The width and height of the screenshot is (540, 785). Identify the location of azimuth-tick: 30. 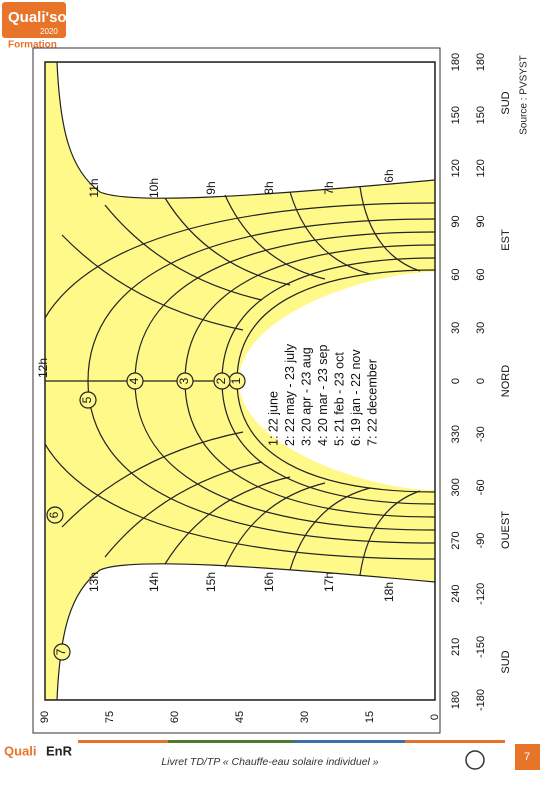
(456, 328).